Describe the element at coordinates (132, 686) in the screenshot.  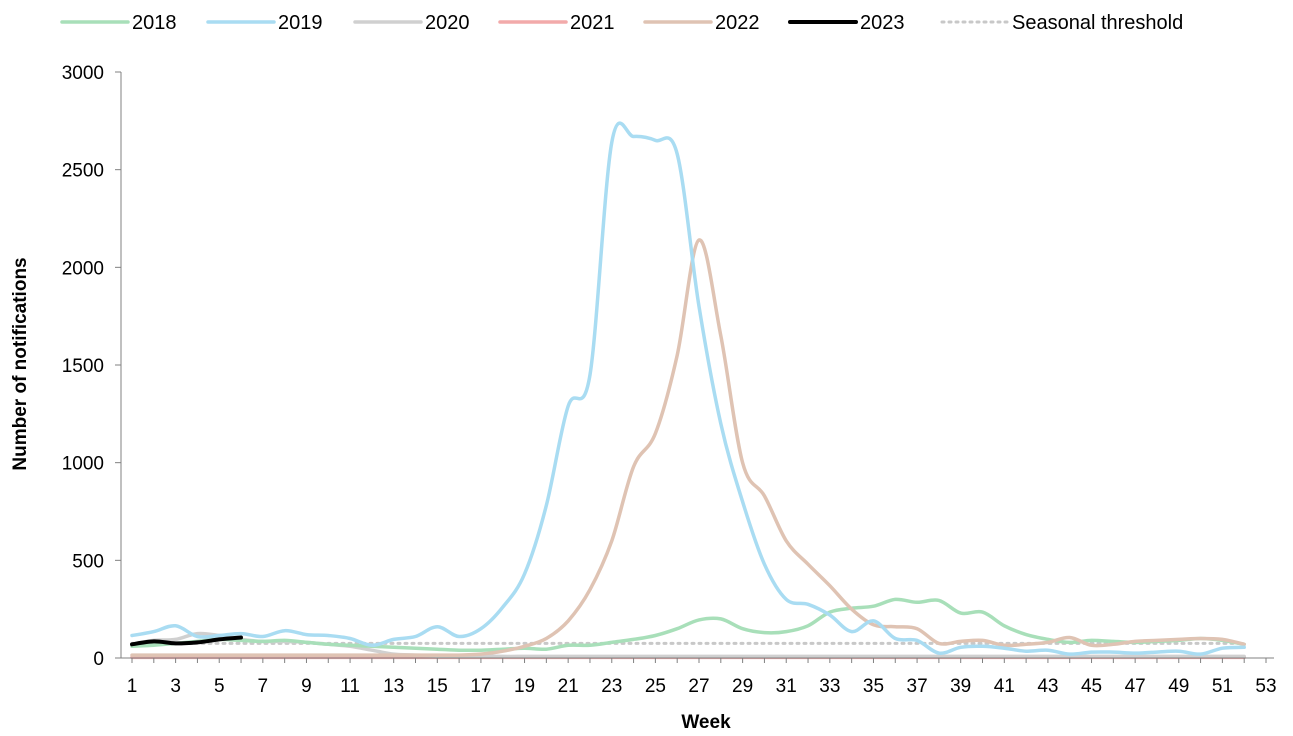
I see `x-tick-label: 1` at that location.